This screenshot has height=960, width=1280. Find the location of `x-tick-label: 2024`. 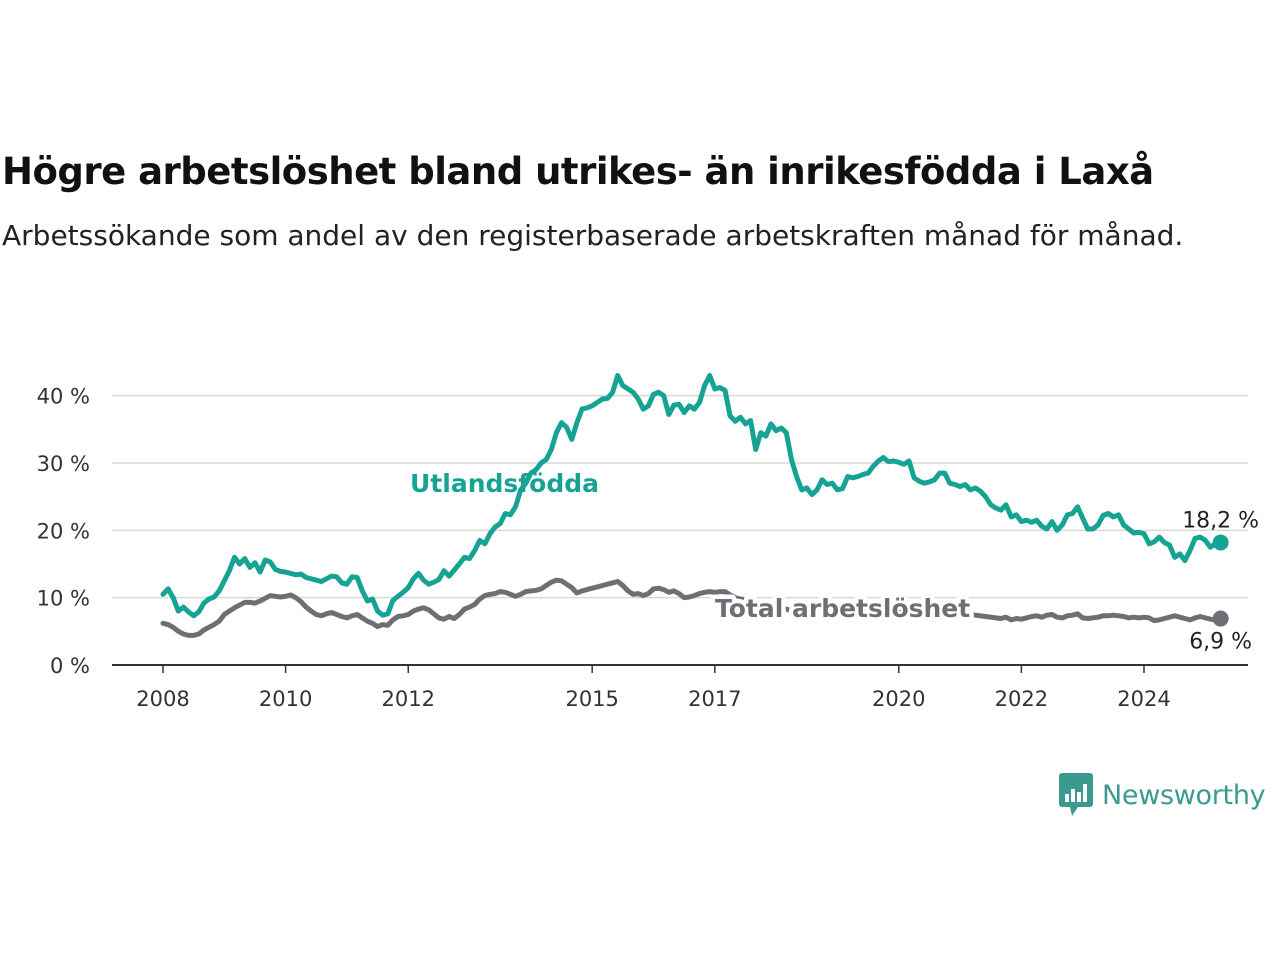

x-tick-label: 2024 is located at coordinates (1143, 699).